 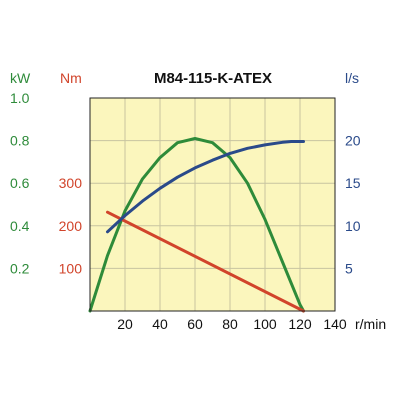 What do you see at coordinates (205, 187) in the screenshot?
I see `flow-series-line` at bounding box center [205, 187].